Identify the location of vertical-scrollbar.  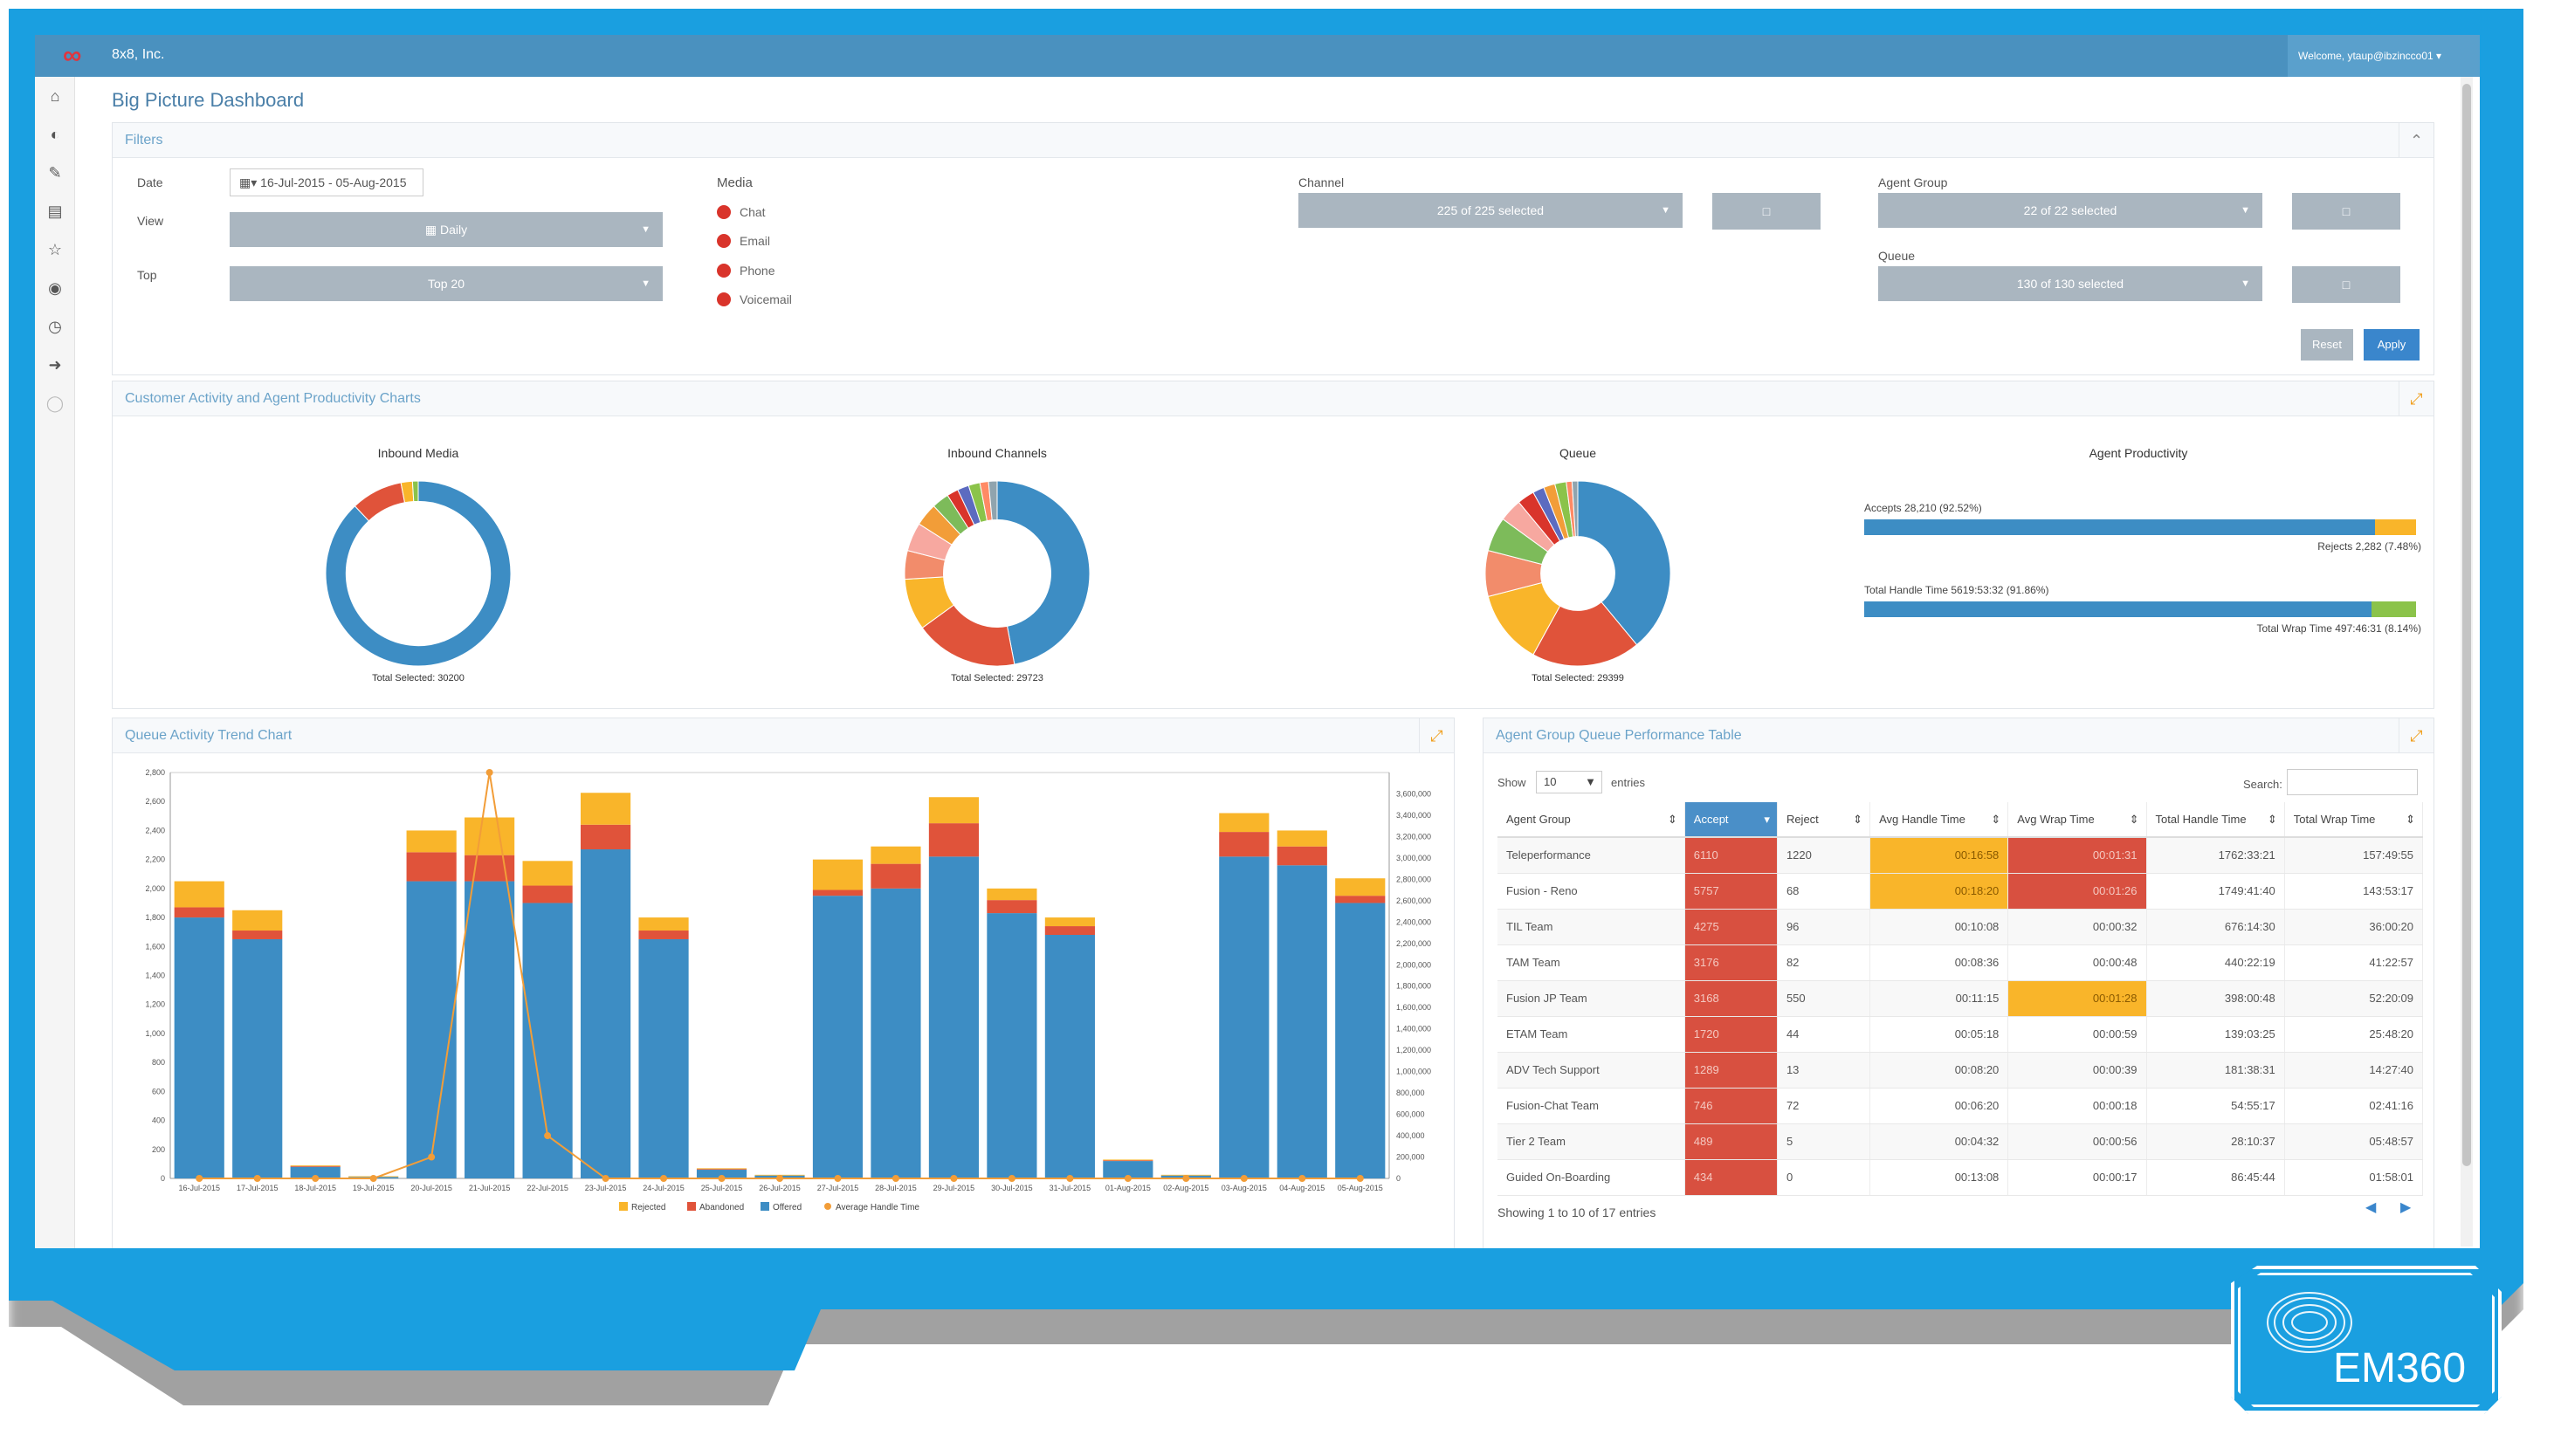
(2467, 662).